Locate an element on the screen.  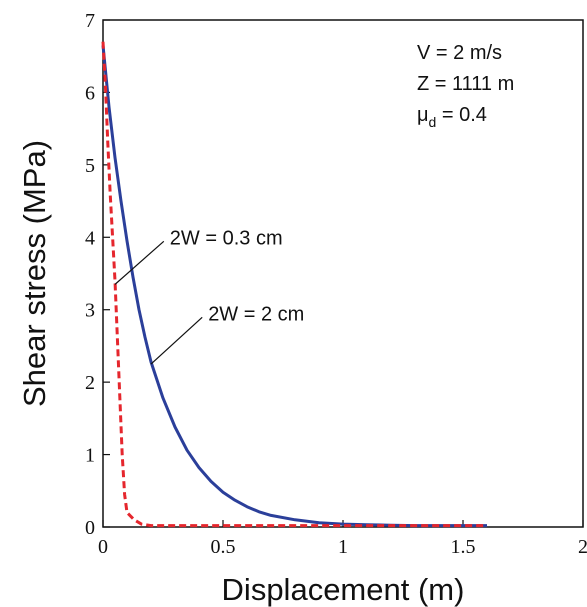
depth-text: Z = 1111 m is located at coordinates (465, 84).